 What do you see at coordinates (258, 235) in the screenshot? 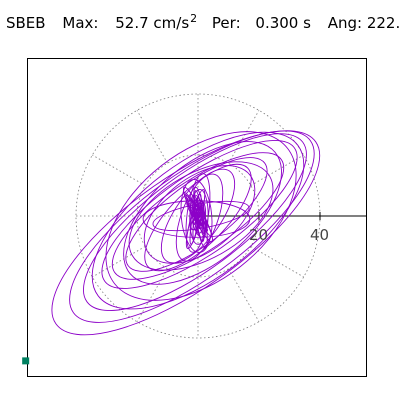
I see `tick-label-20: 20` at bounding box center [258, 235].